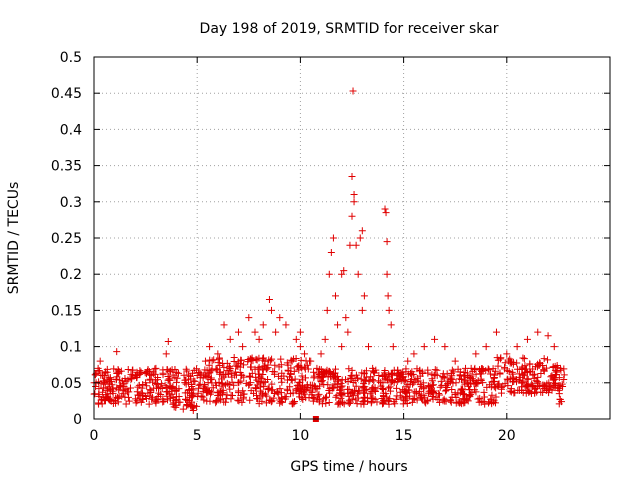 The width and height of the screenshot is (640, 480). I want to click on y-tick-label: 0.5, so click(71, 58).